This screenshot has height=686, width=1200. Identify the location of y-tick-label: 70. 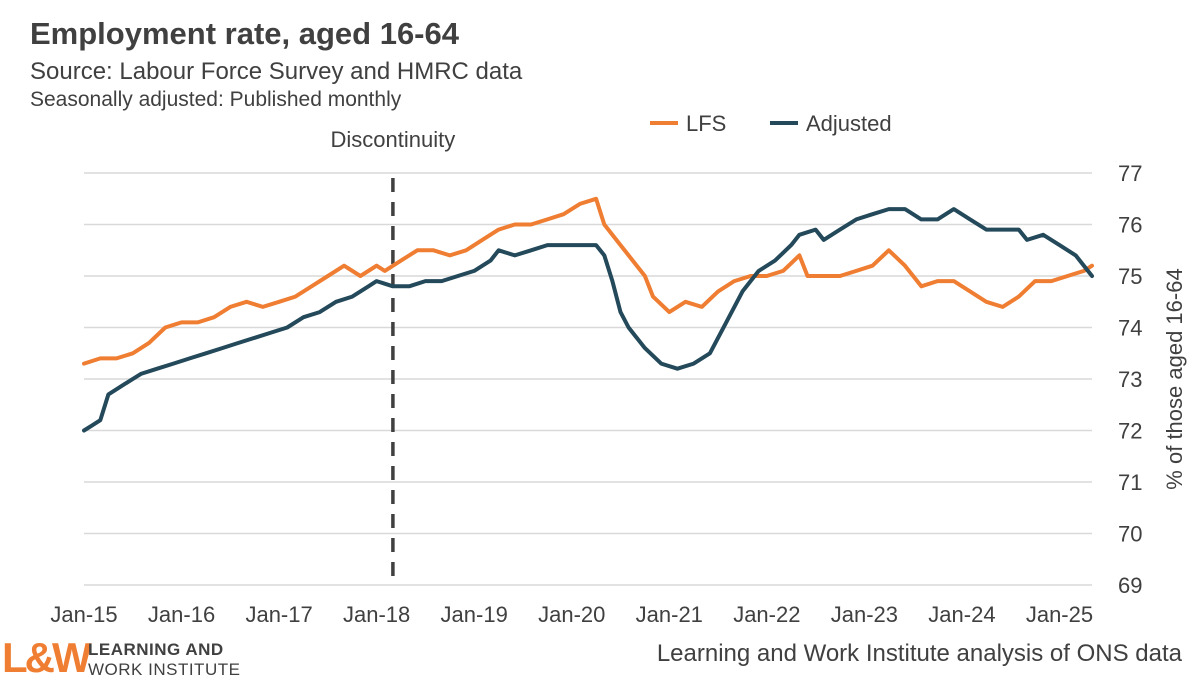
(1130, 534).